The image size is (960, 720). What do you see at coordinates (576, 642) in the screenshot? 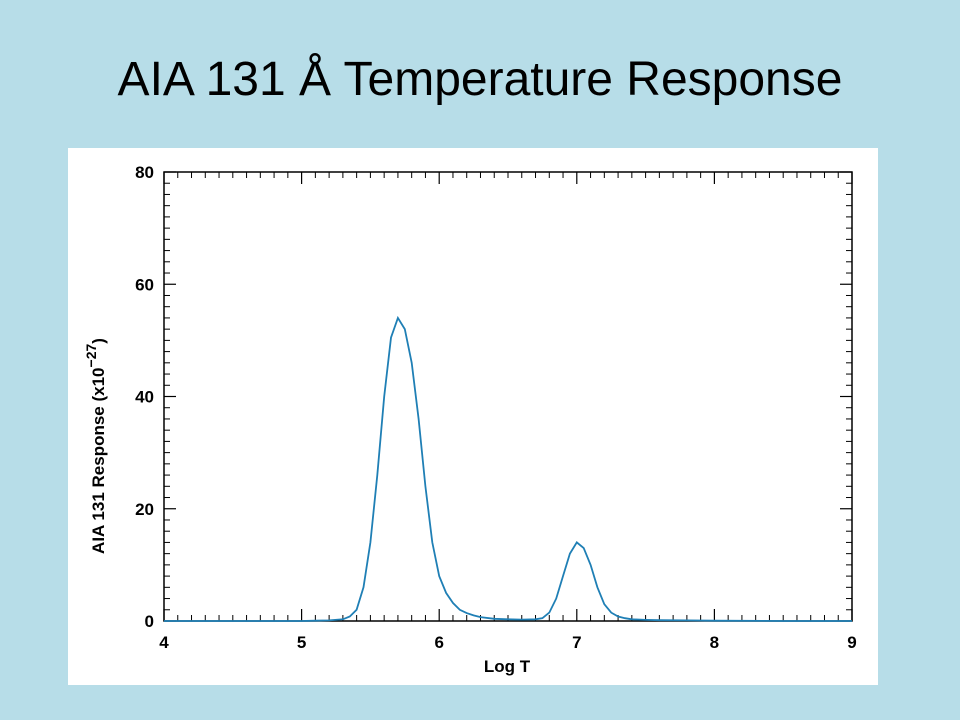
I see `x-tick-label: 7` at bounding box center [576, 642].